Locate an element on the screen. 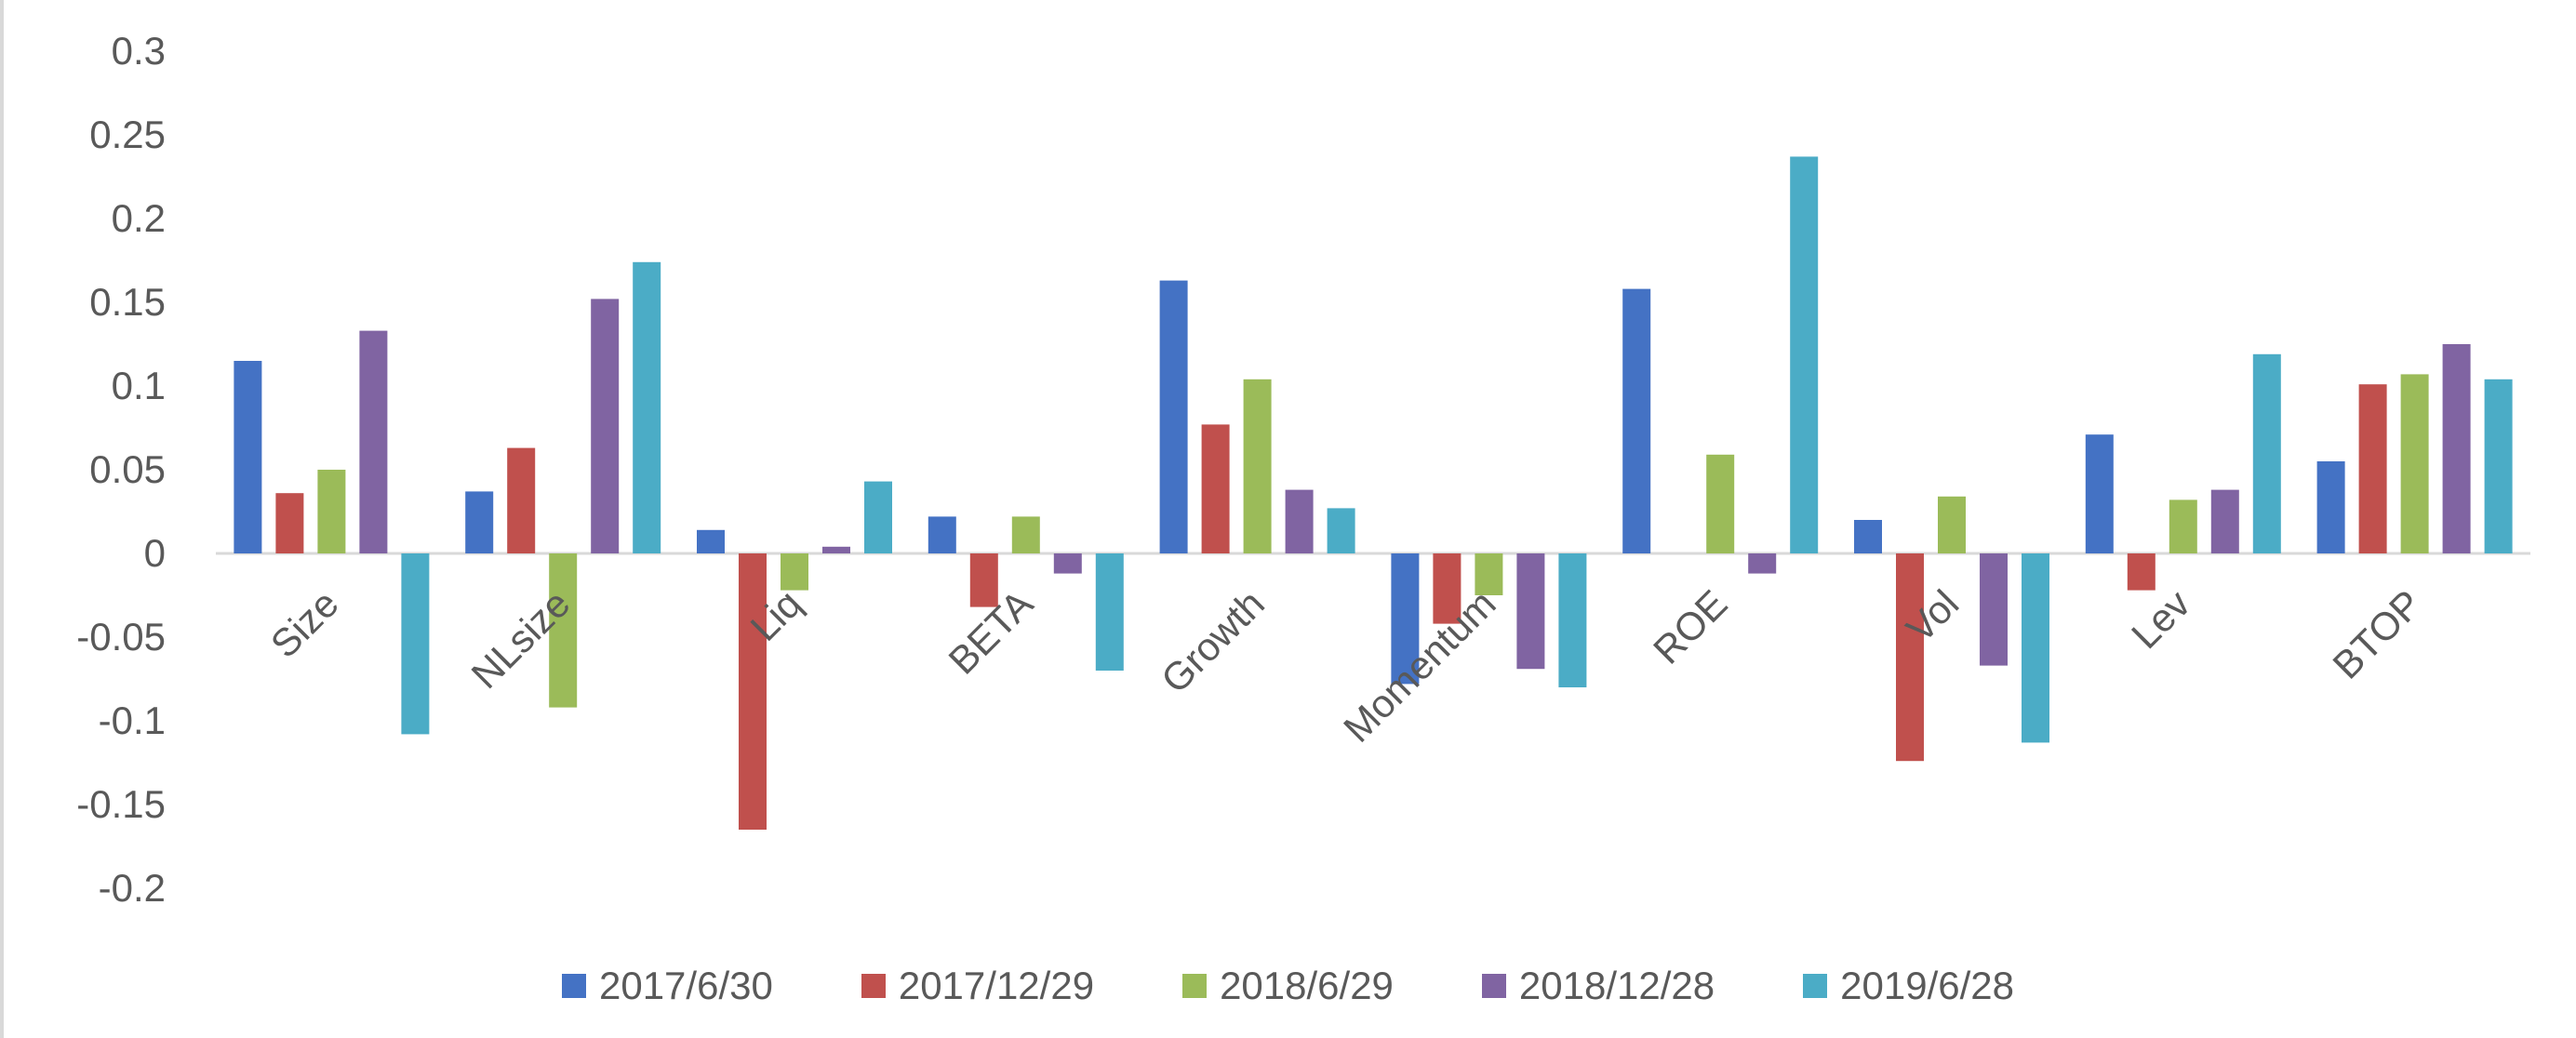 The width and height of the screenshot is (2576, 1038). y-tick-label: 0.1 is located at coordinates (139, 385).